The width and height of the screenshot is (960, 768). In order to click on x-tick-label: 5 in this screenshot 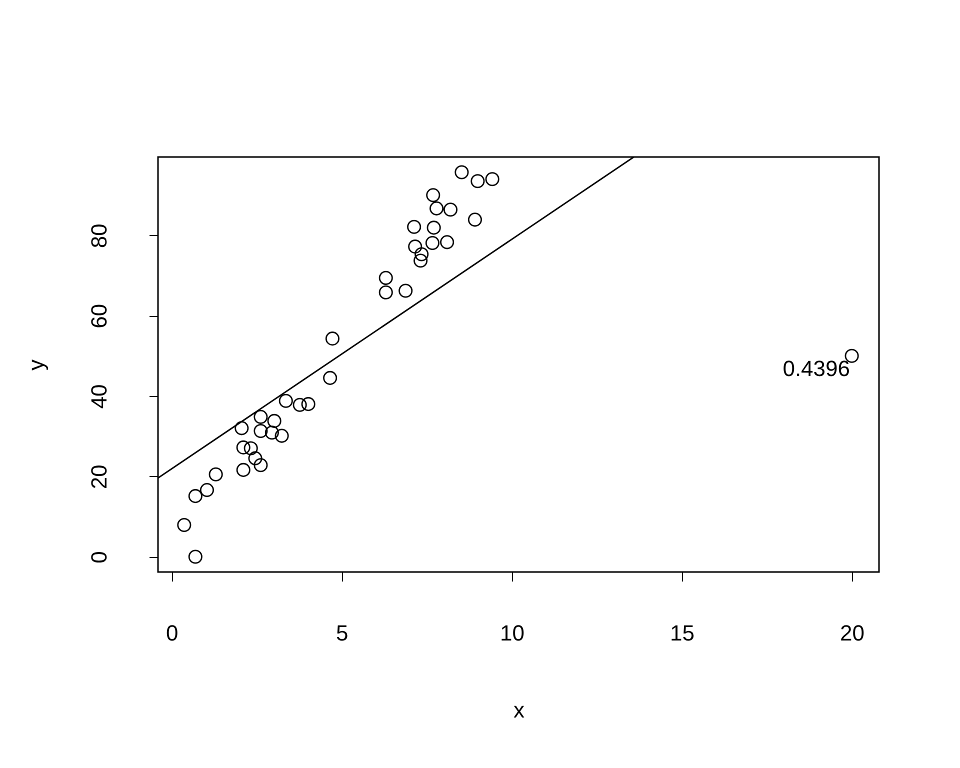, I will do `click(342, 633)`.